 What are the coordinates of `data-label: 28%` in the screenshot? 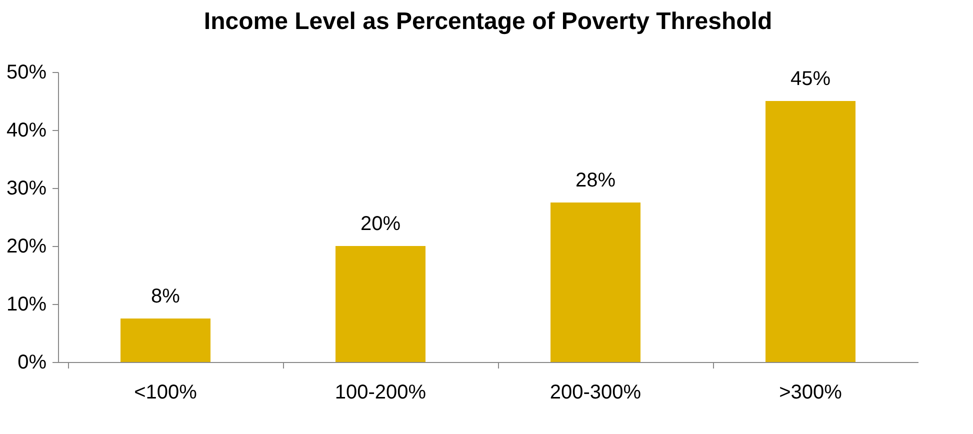 It's located at (595, 181).